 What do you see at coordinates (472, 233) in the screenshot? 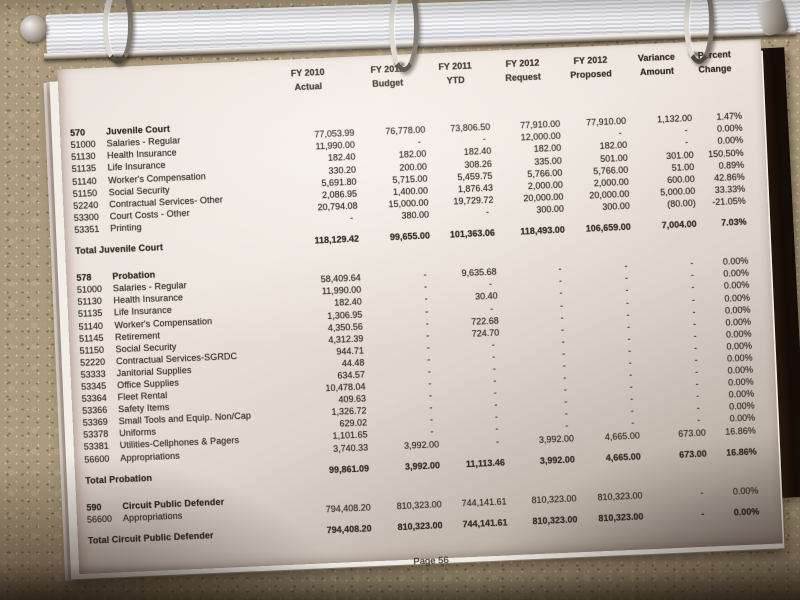
I see `total-value-cell: 101,363.06` at bounding box center [472, 233].